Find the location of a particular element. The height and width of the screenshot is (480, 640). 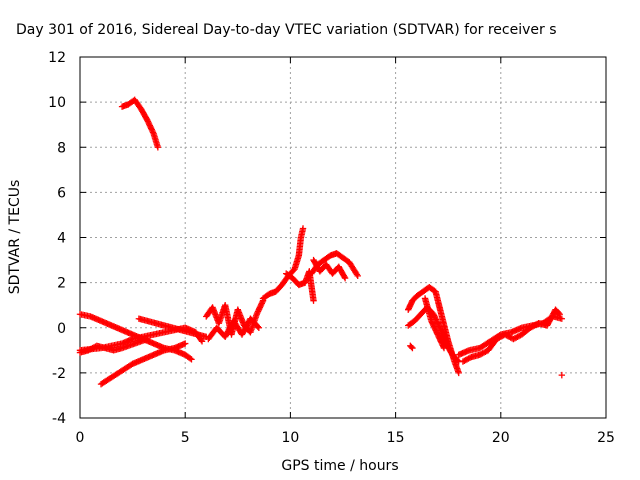

x-tick-label: 0 is located at coordinates (80, 438).